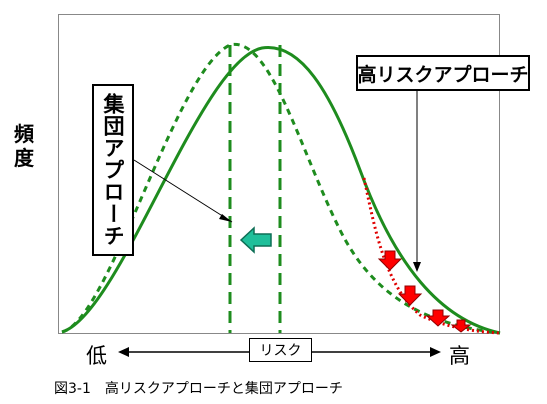  I want to click on figure-caption: 図3-1 高リスクアプローチと集団アプローチ, so click(198, 389).